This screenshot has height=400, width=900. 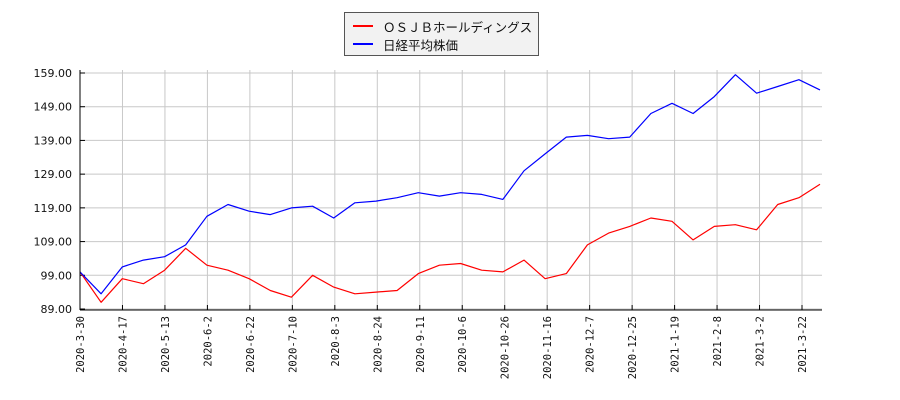 I want to click on x-tick-label: 2021-1-19, so click(x=676, y=344).